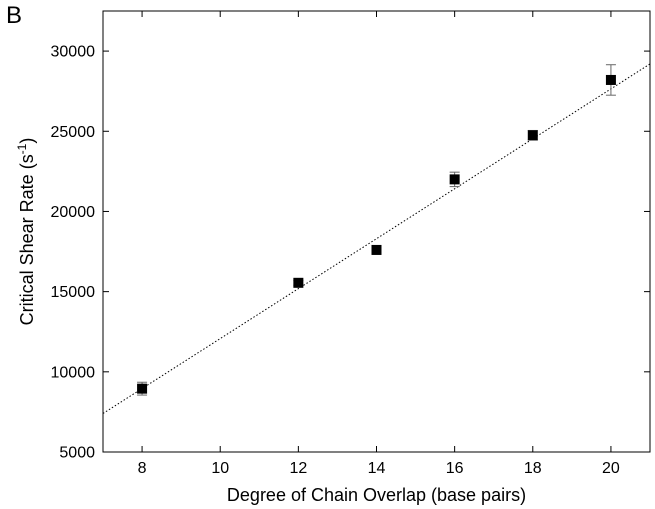 The height and width of the screenshot is (509, 655). I want to click on y-tick-label: 15000, so click(73, 292).